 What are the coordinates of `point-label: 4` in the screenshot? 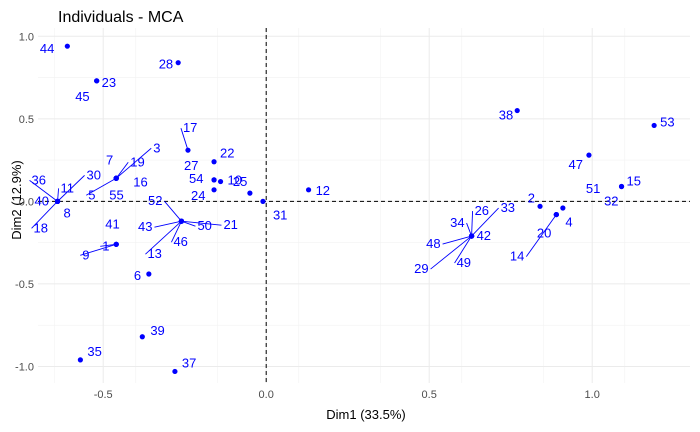 It's located at (568, 222).